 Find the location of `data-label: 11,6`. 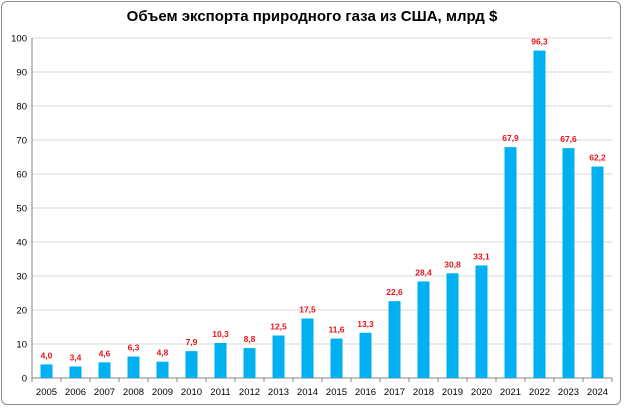

data-label: 11,6 is located at coordinates (336, 330).